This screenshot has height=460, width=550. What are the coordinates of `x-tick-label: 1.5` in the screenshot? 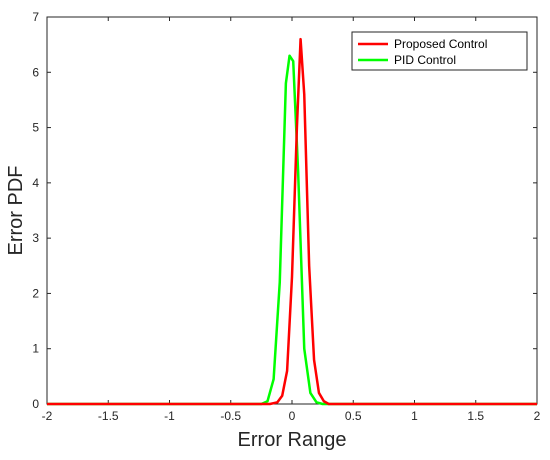 It's located at (475, 416).